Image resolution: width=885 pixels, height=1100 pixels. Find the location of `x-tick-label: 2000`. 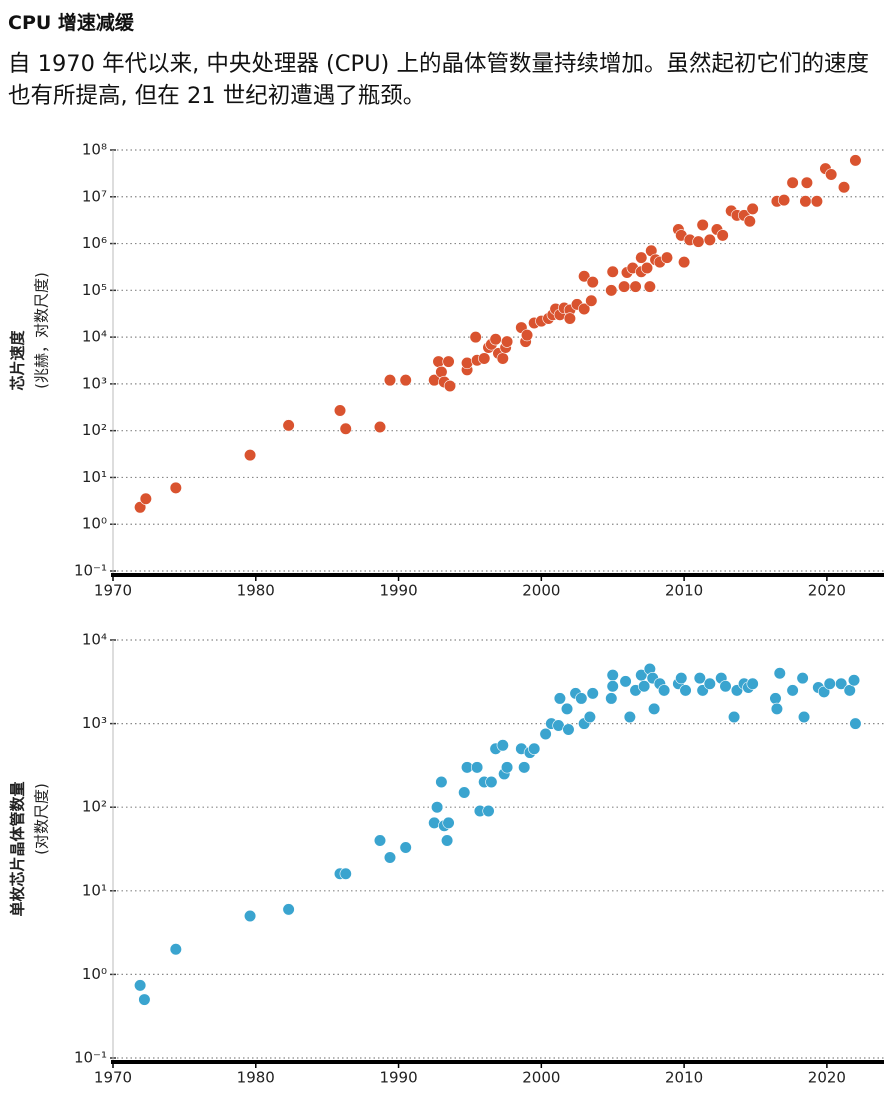

x-tick-label: 2000 is located at coordinates (541, 1078).